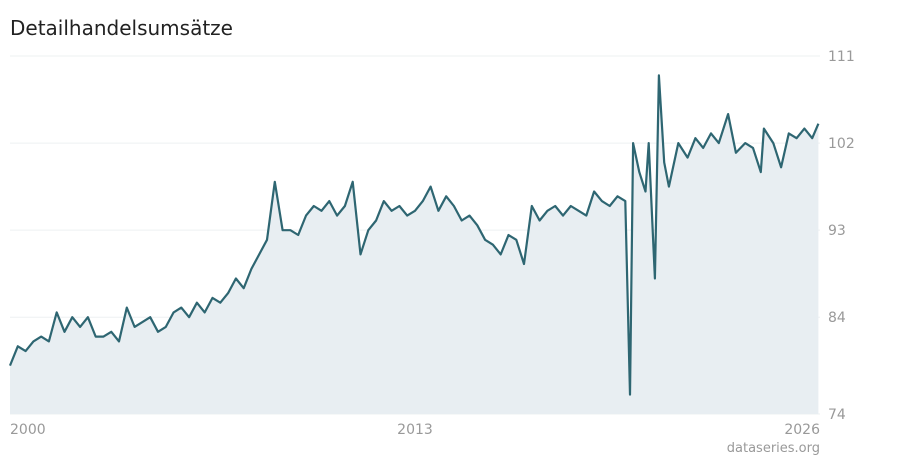 This screenshot has height=460, width=900. I want to click on y-tick-label: 93, so click(837, 231).